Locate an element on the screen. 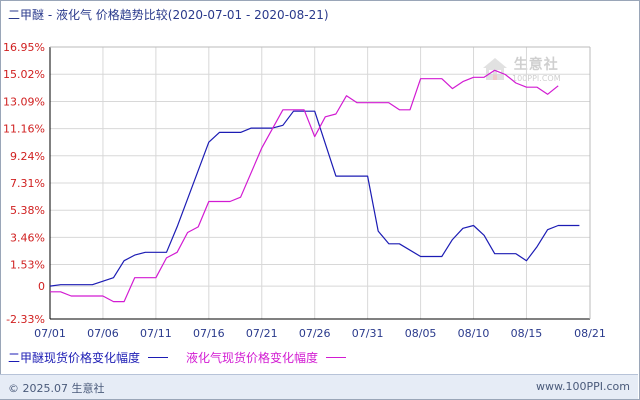 The height and width of the screenshot is (400, 640). footer: © 2025.07 生意社 www.100PPI.com is located at coordinates (319, 386).